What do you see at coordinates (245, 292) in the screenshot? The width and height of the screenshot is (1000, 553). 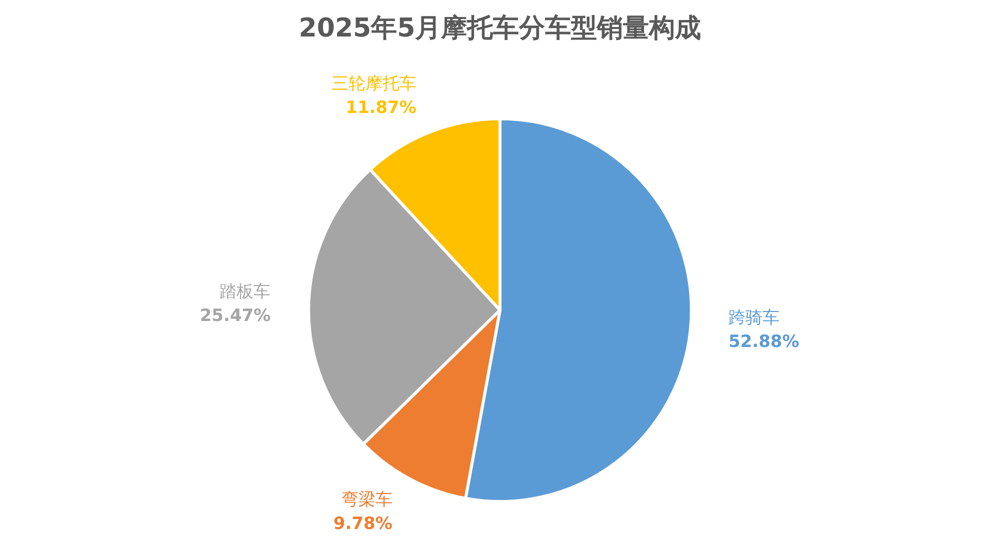 I see `slice-label: 踏板车` at bounding box center [245, 292].